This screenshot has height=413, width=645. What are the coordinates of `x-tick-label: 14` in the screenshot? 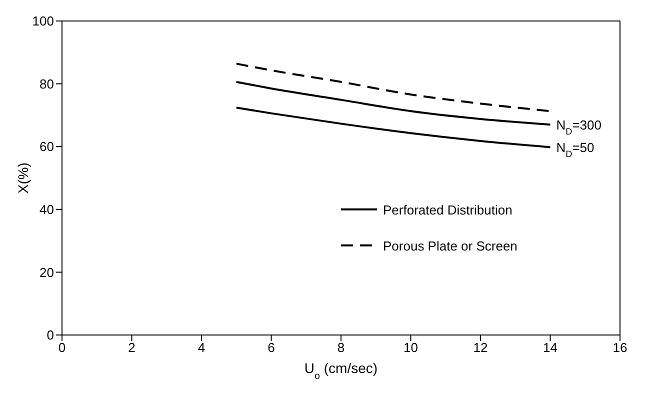 It's located at (550, 348).